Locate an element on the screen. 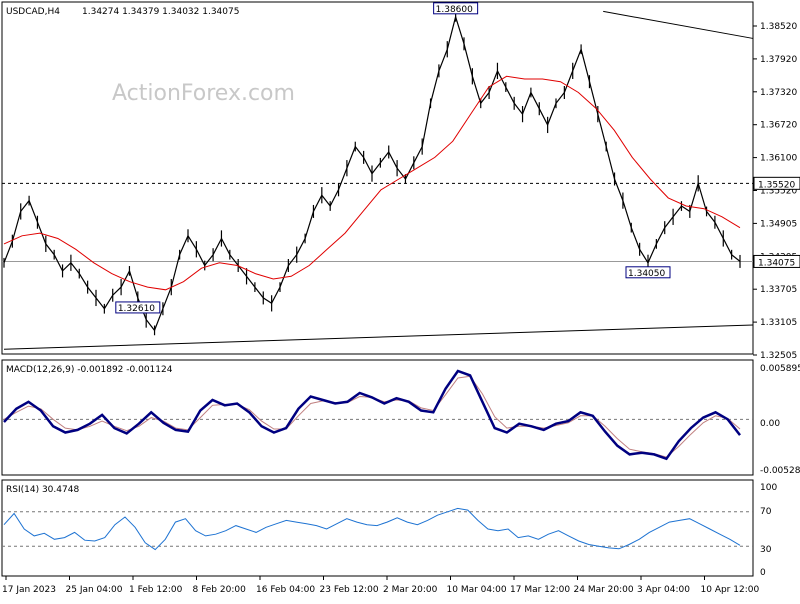  x-tick-label: 10 Apr 12:00 is located at coordinates (730, 590).